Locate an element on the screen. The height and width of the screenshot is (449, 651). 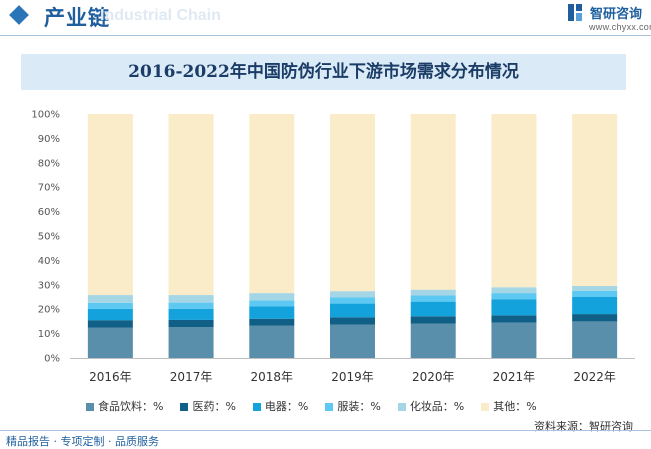
legend-item: 食品饮料：% is located at coordinates (124, 406).